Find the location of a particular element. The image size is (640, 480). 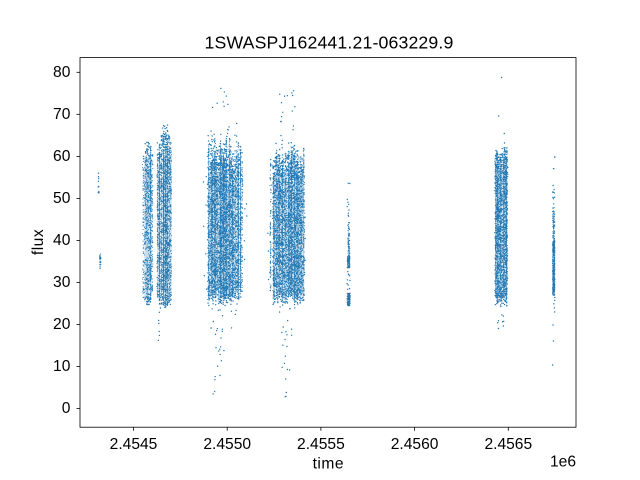

svg-text: 1e6 is located at coordinates (563, 461).